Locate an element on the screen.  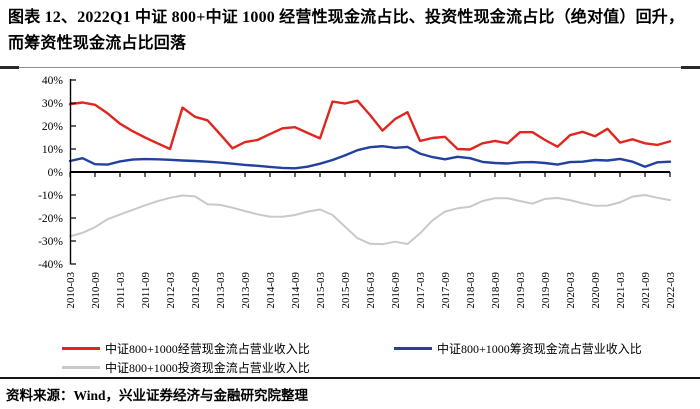
svg-text: 2021-03 is located at coordinates (621, 290).